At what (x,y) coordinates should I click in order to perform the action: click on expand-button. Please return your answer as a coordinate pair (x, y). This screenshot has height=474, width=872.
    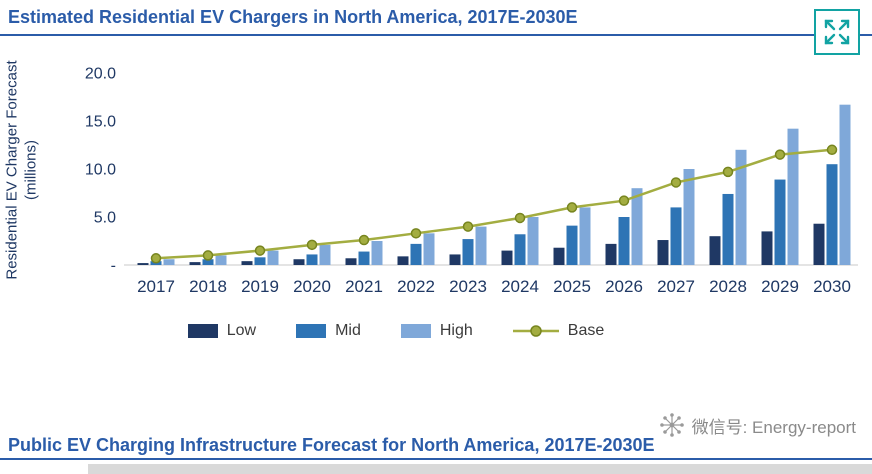
    Looking at the image, I should click on (837, 32).